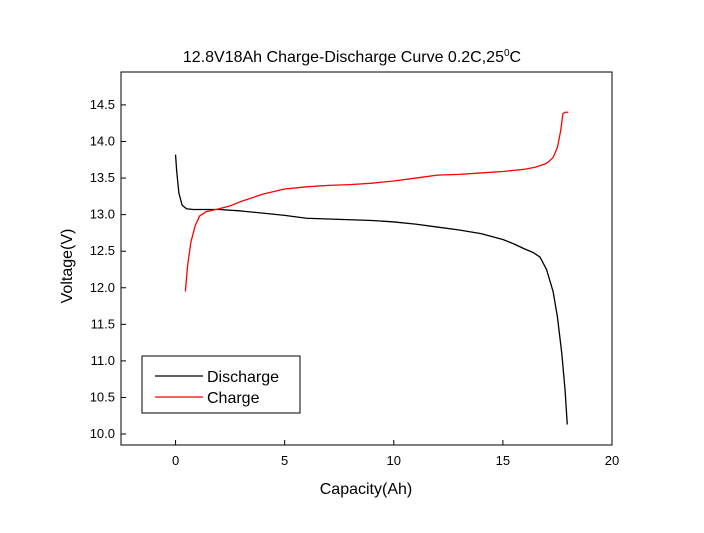 Image resolution: width=704 pixels, height=533 pixels. Describe the element at coordinates (102, 177) in the screenshot. I see `y-tick-label: 13.5` at that location.